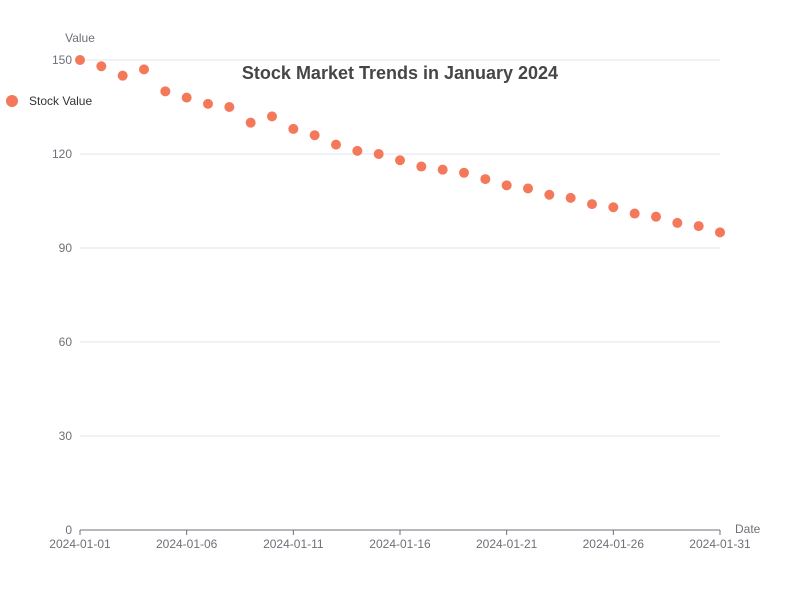  Describe the element at coordinates (66, 436) in the screenshot. I see `y-tick-label: 30` at that location.